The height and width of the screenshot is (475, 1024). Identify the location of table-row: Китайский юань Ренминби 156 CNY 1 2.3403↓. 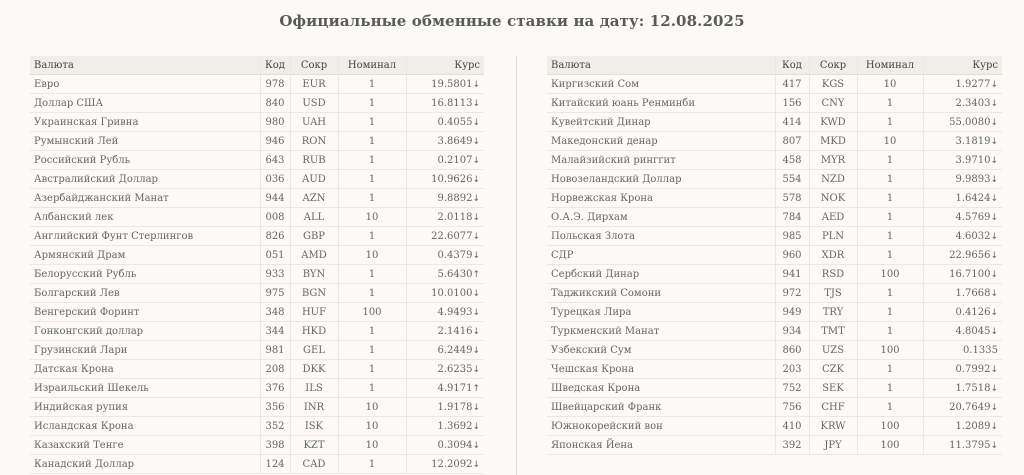
(774, 103).